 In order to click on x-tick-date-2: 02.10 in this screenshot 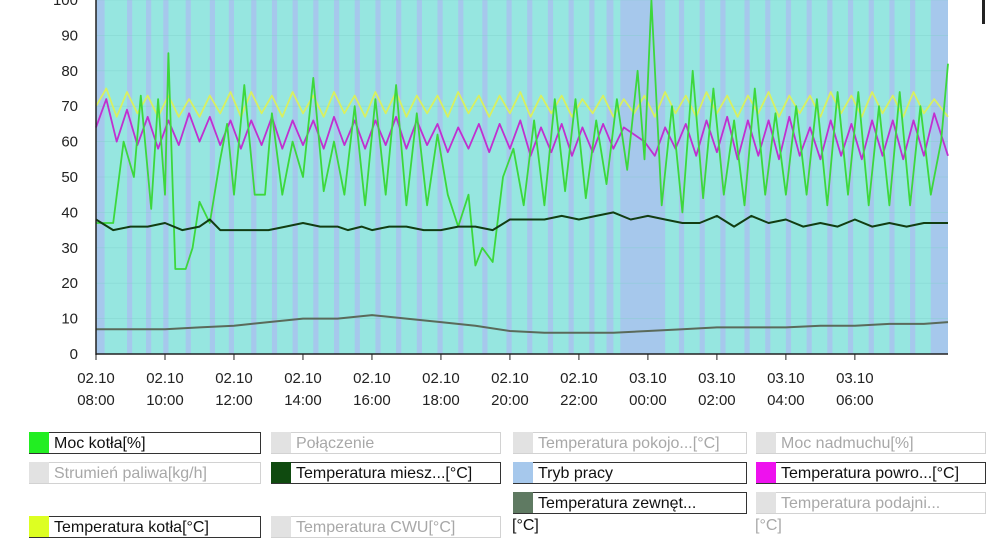, I will do `click(234, 378)`.